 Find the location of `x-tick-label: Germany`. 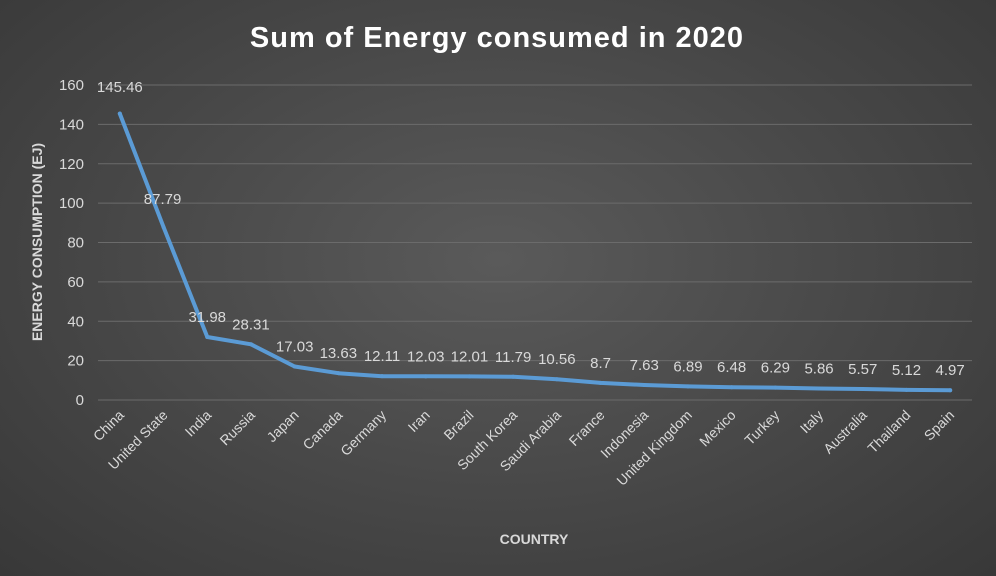

x-tick-label: Germany is located at coordinates (363, 433).